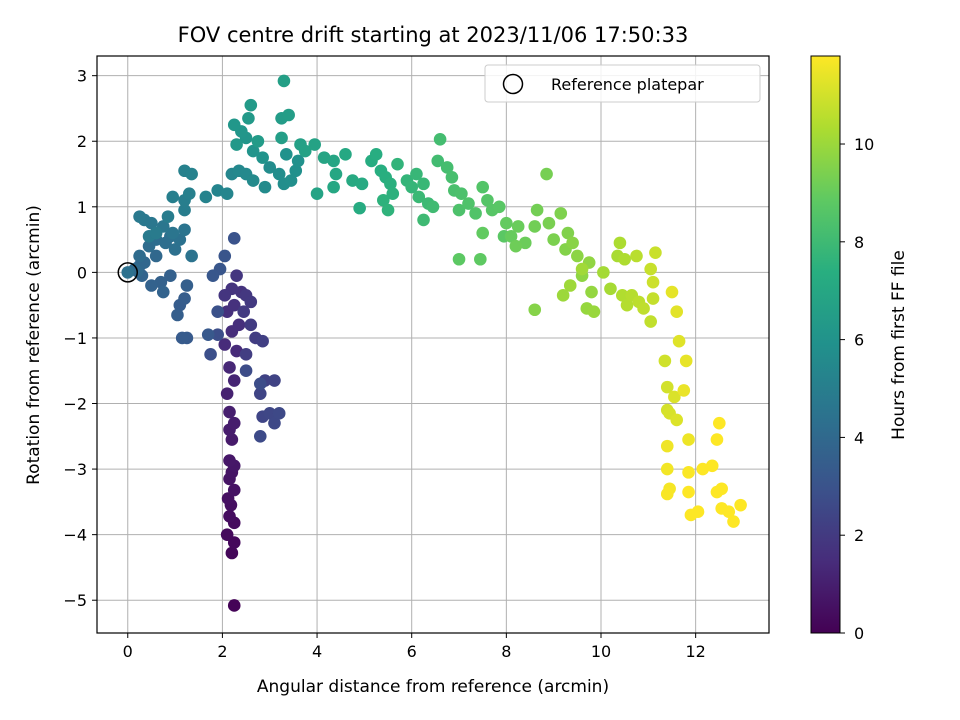 This screenshot has width=960, height=720. Describe the element at coordinates (82, 272) in the screenshot. I see `y-tick-label: 0` at that location.